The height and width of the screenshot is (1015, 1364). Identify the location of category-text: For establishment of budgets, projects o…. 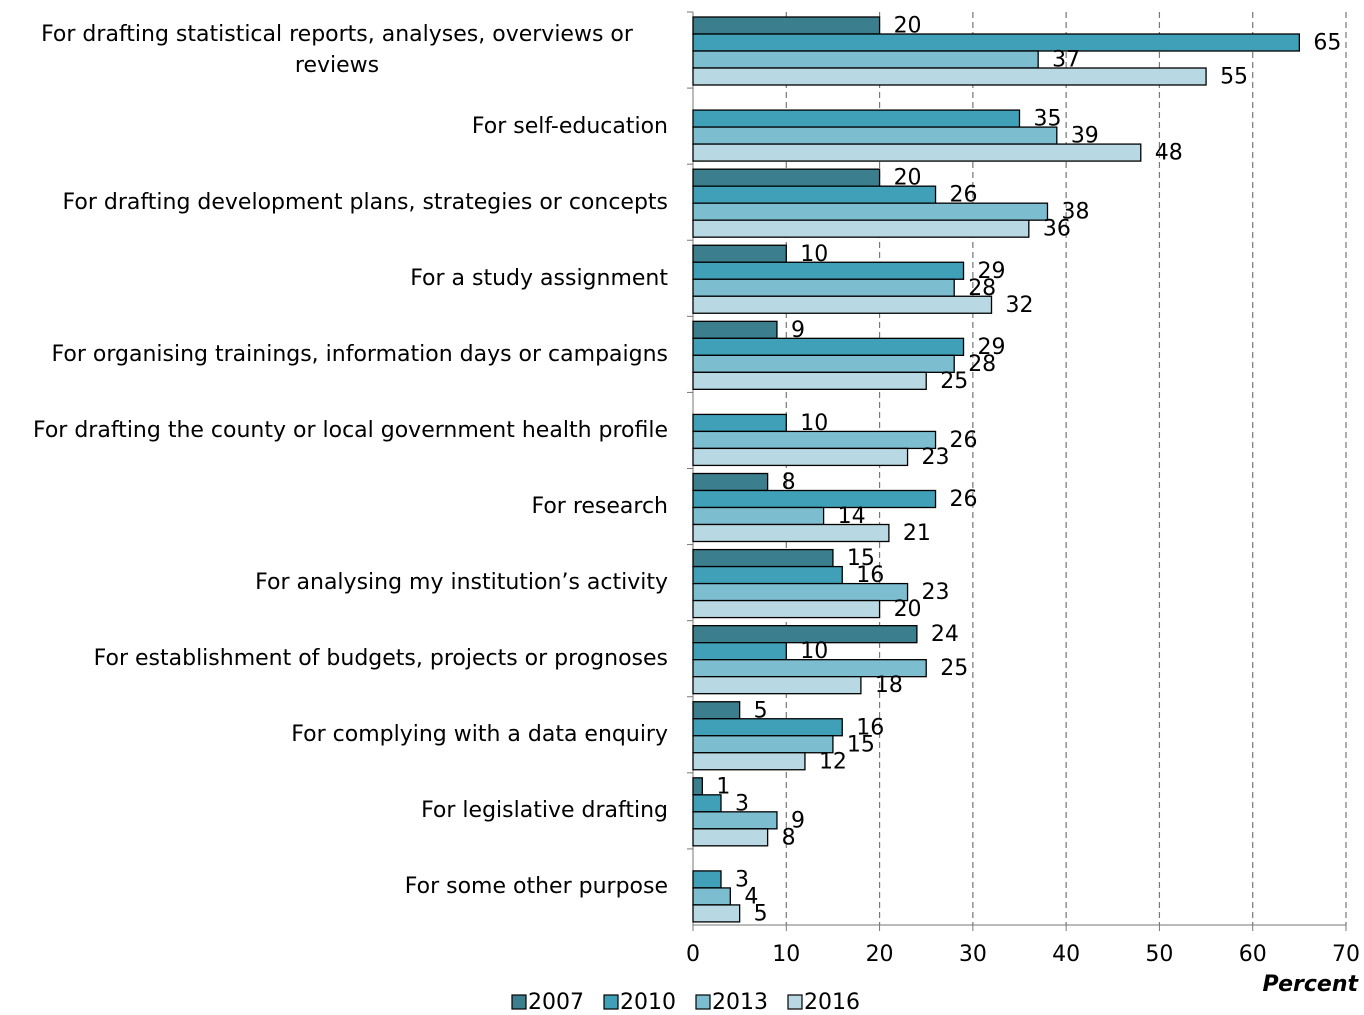
(380, 659).